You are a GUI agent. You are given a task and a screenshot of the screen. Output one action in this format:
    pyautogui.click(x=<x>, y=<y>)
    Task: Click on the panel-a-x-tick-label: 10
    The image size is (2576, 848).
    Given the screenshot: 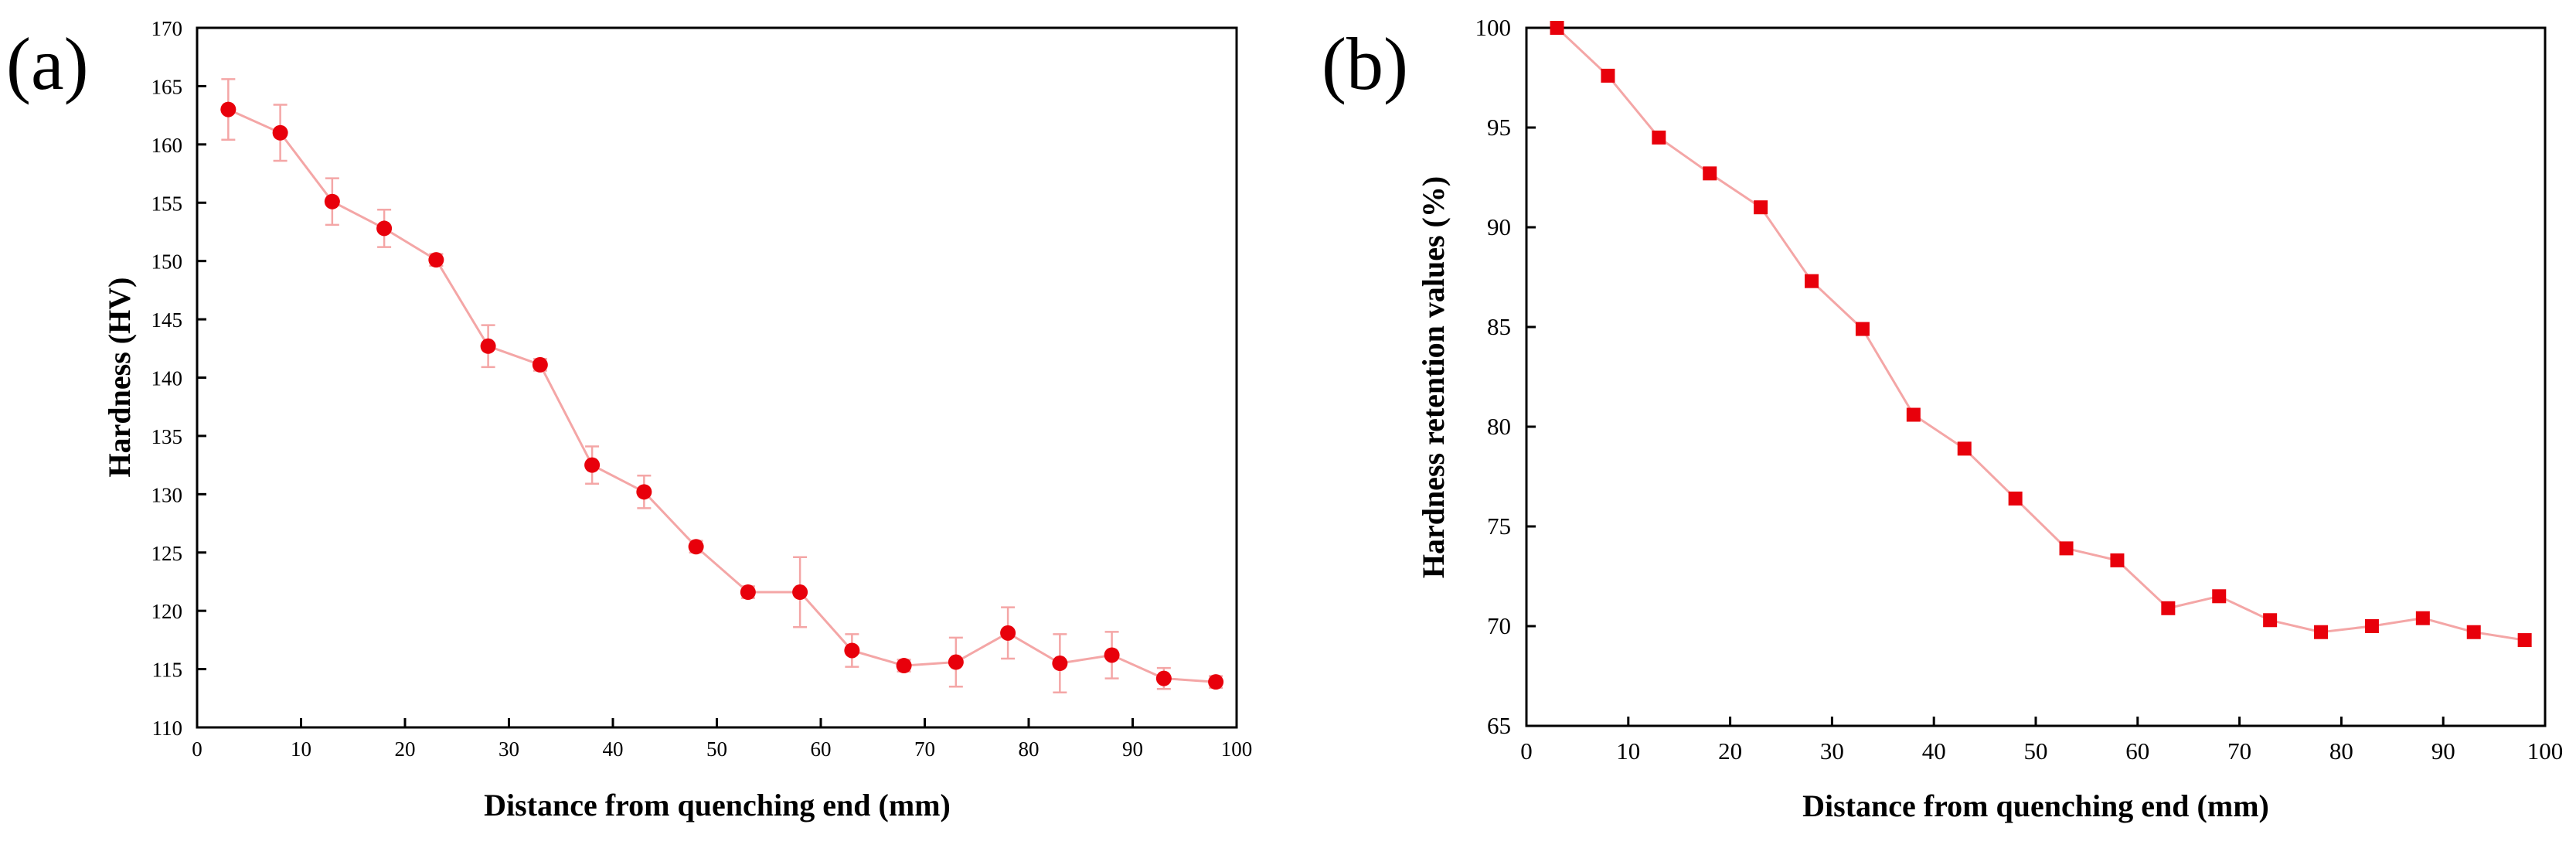 What is the action you would take?
    pyautogui.click(x=301, y=749)
    